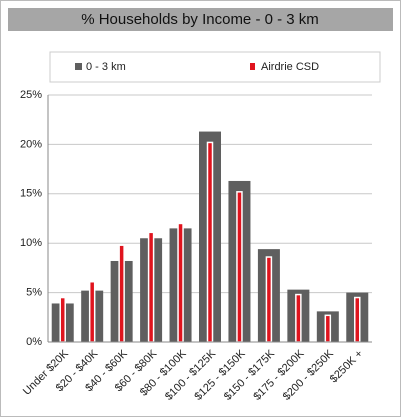  What do you see at coordinates (215, 67) in the screenshot?
I see `legend-box` at bounding box center [215, 67].